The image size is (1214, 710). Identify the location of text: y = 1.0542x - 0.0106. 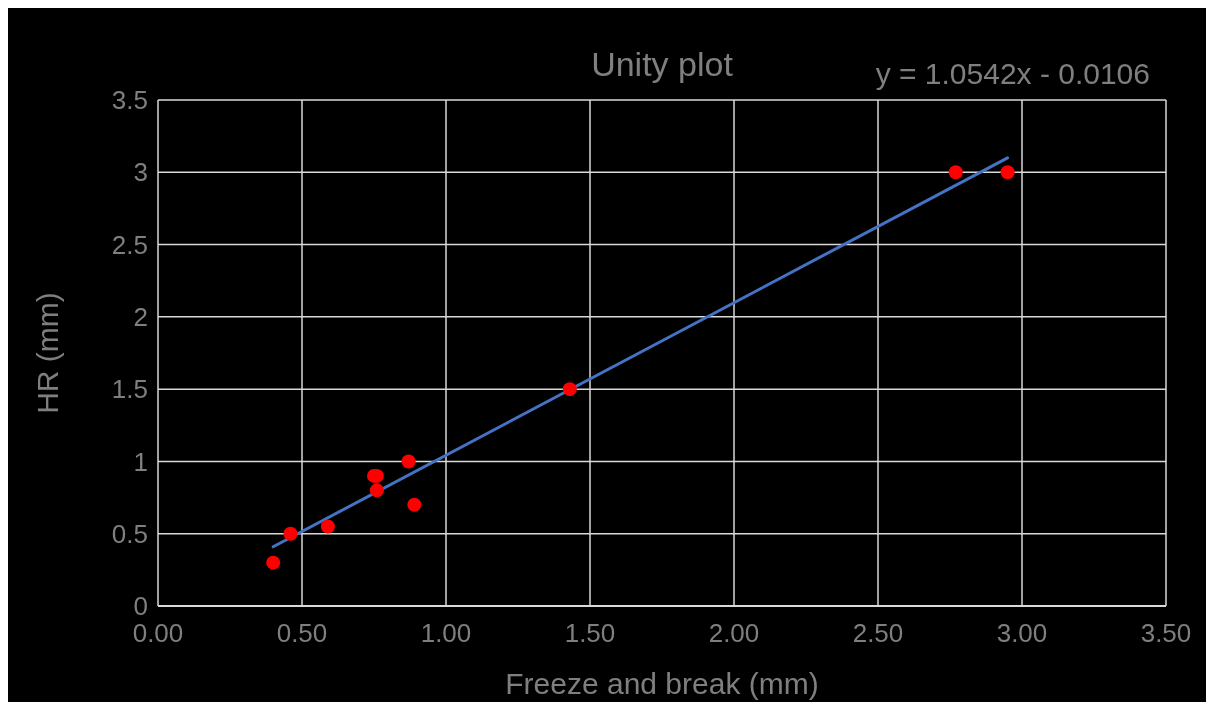
(1012, 73).